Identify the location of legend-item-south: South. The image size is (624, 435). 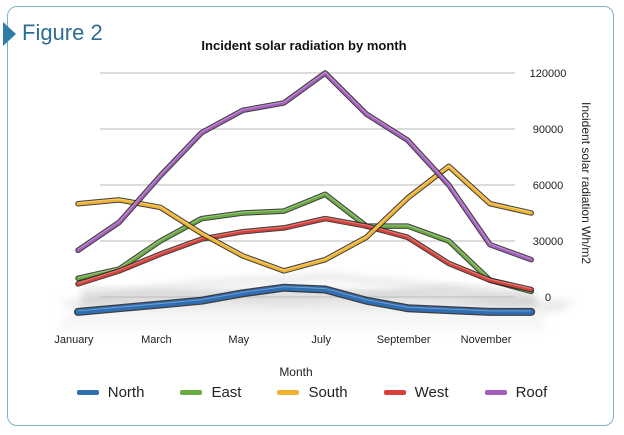
(312, 392).